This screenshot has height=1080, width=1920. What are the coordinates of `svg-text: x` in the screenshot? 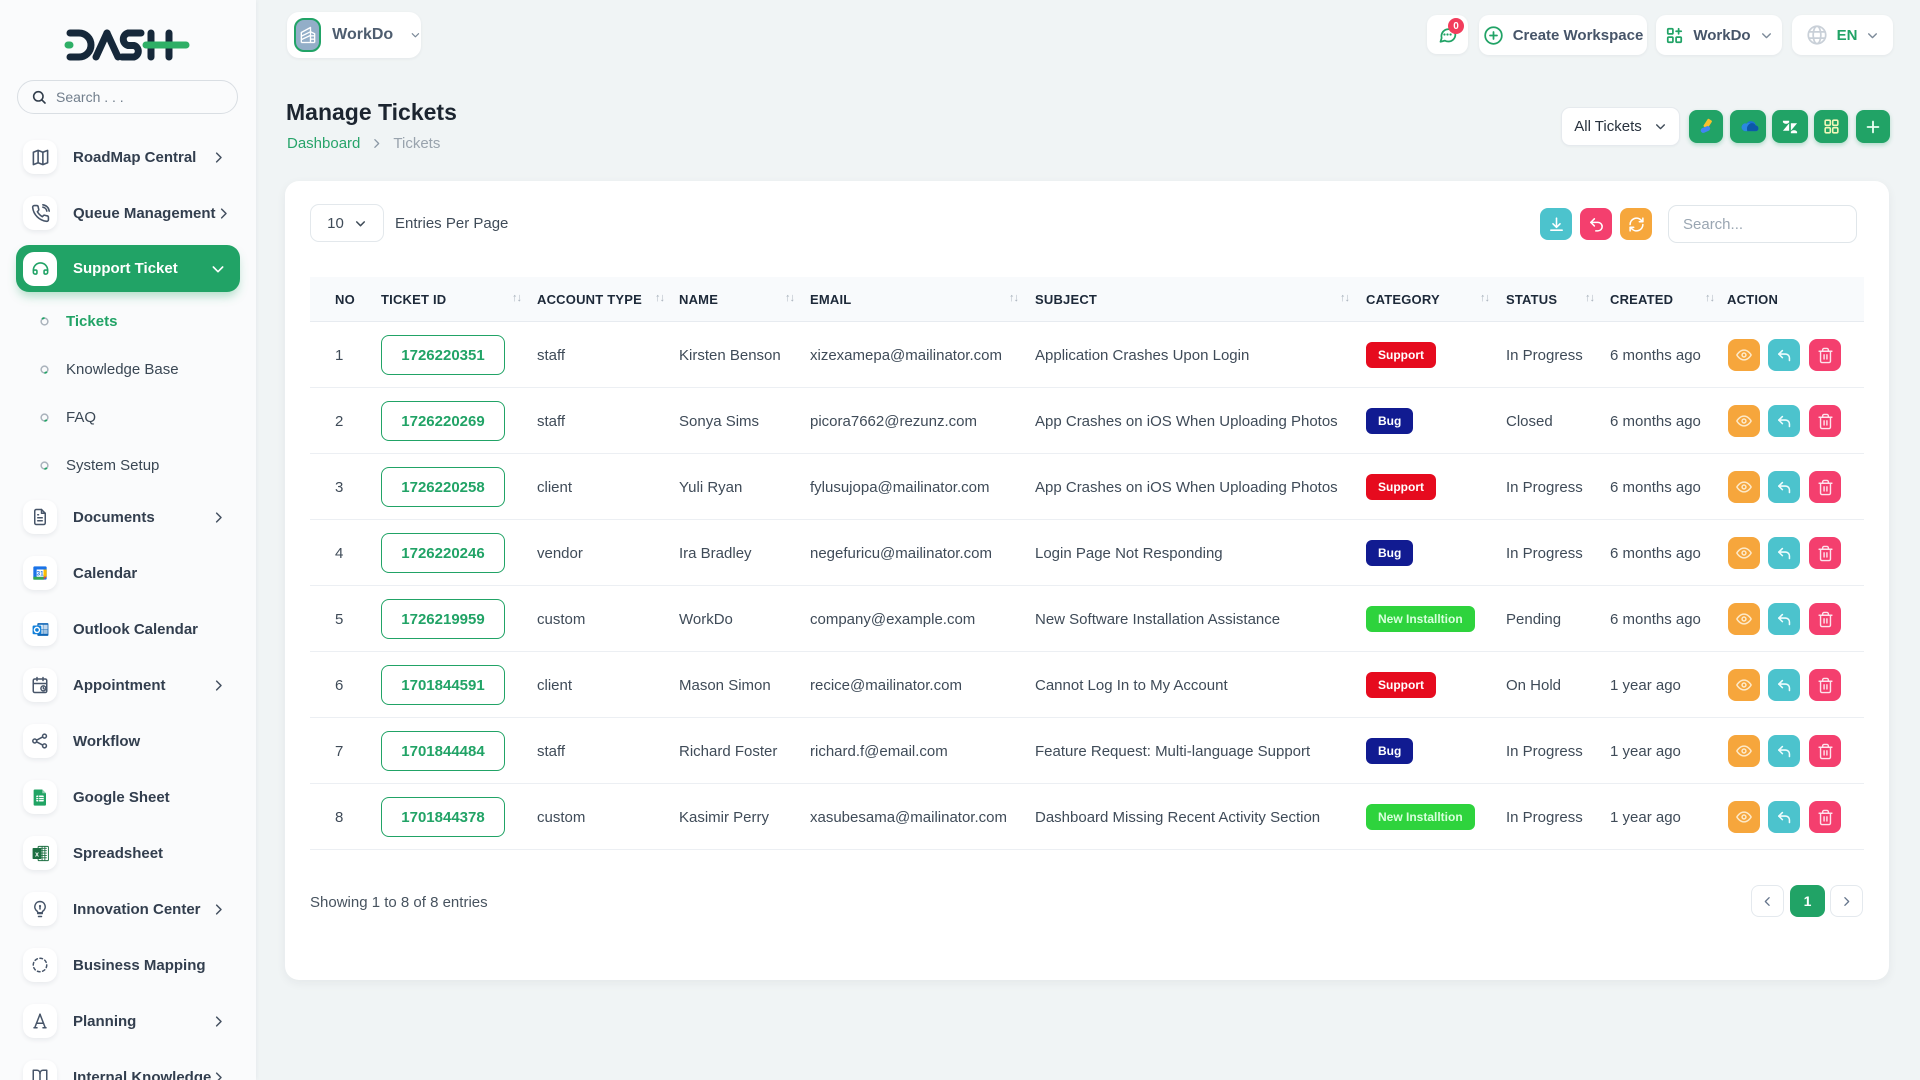 It's located at (36, 854).